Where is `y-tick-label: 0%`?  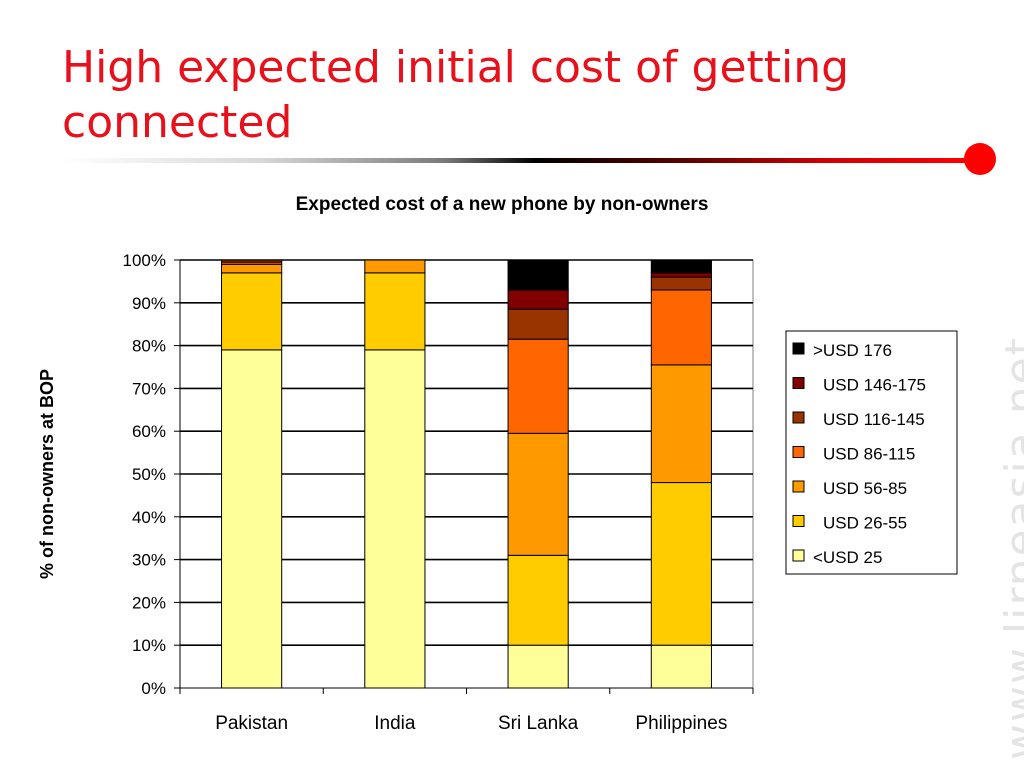
y-tick-label: 0% is located at coordinates (153, 688).